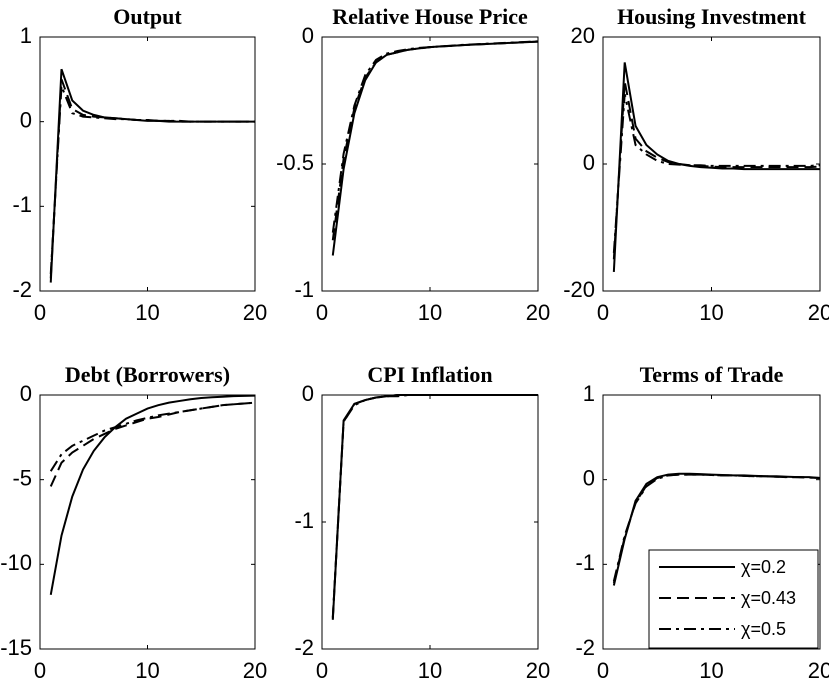 The image size is (829, 697). Describe the element at coordinates (430, 16) in the screenshot. I see `chart-title: Relative House Price` at that location.